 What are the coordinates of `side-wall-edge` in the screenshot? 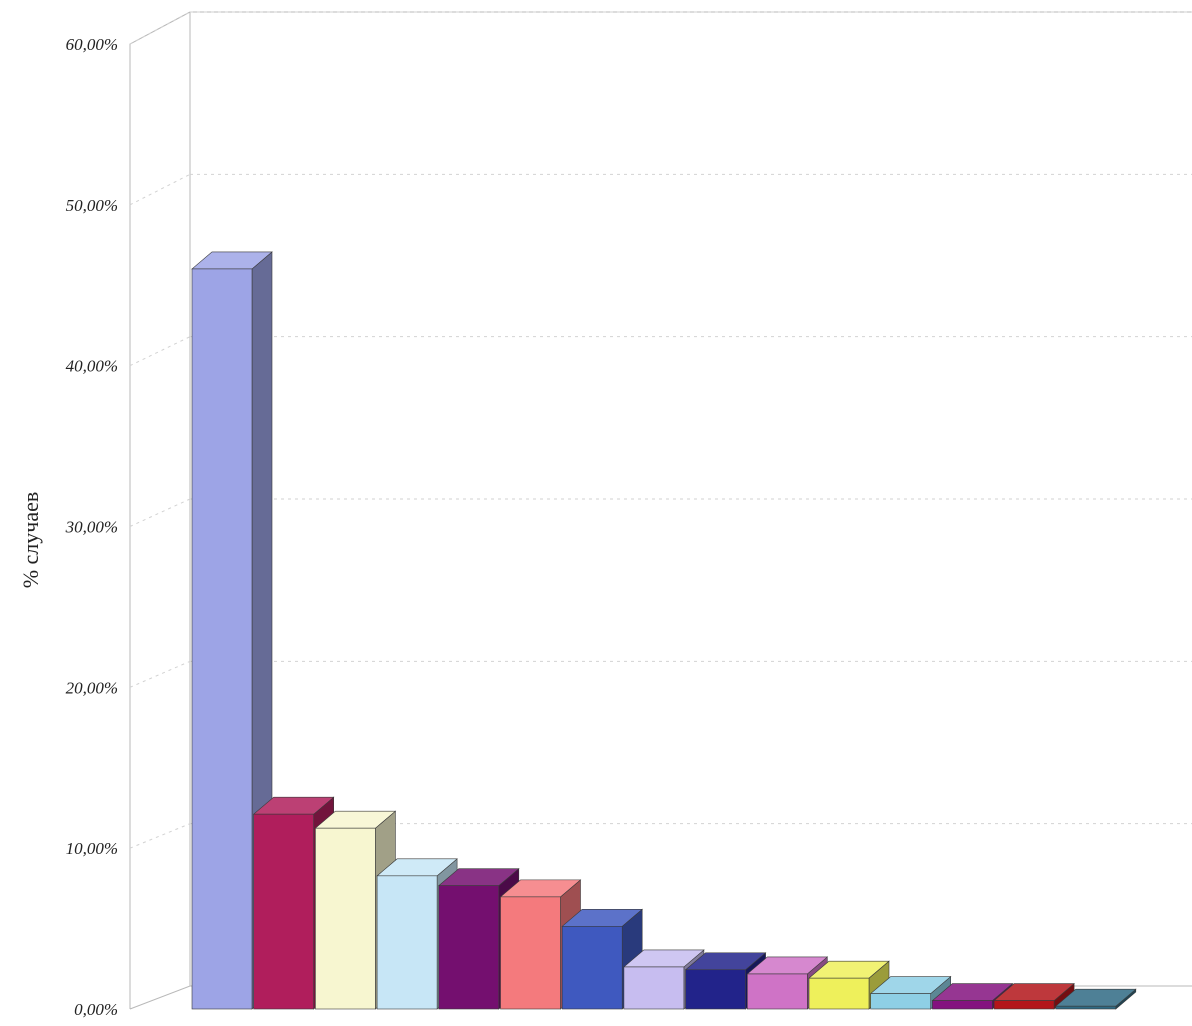 It's located at (160, 510).